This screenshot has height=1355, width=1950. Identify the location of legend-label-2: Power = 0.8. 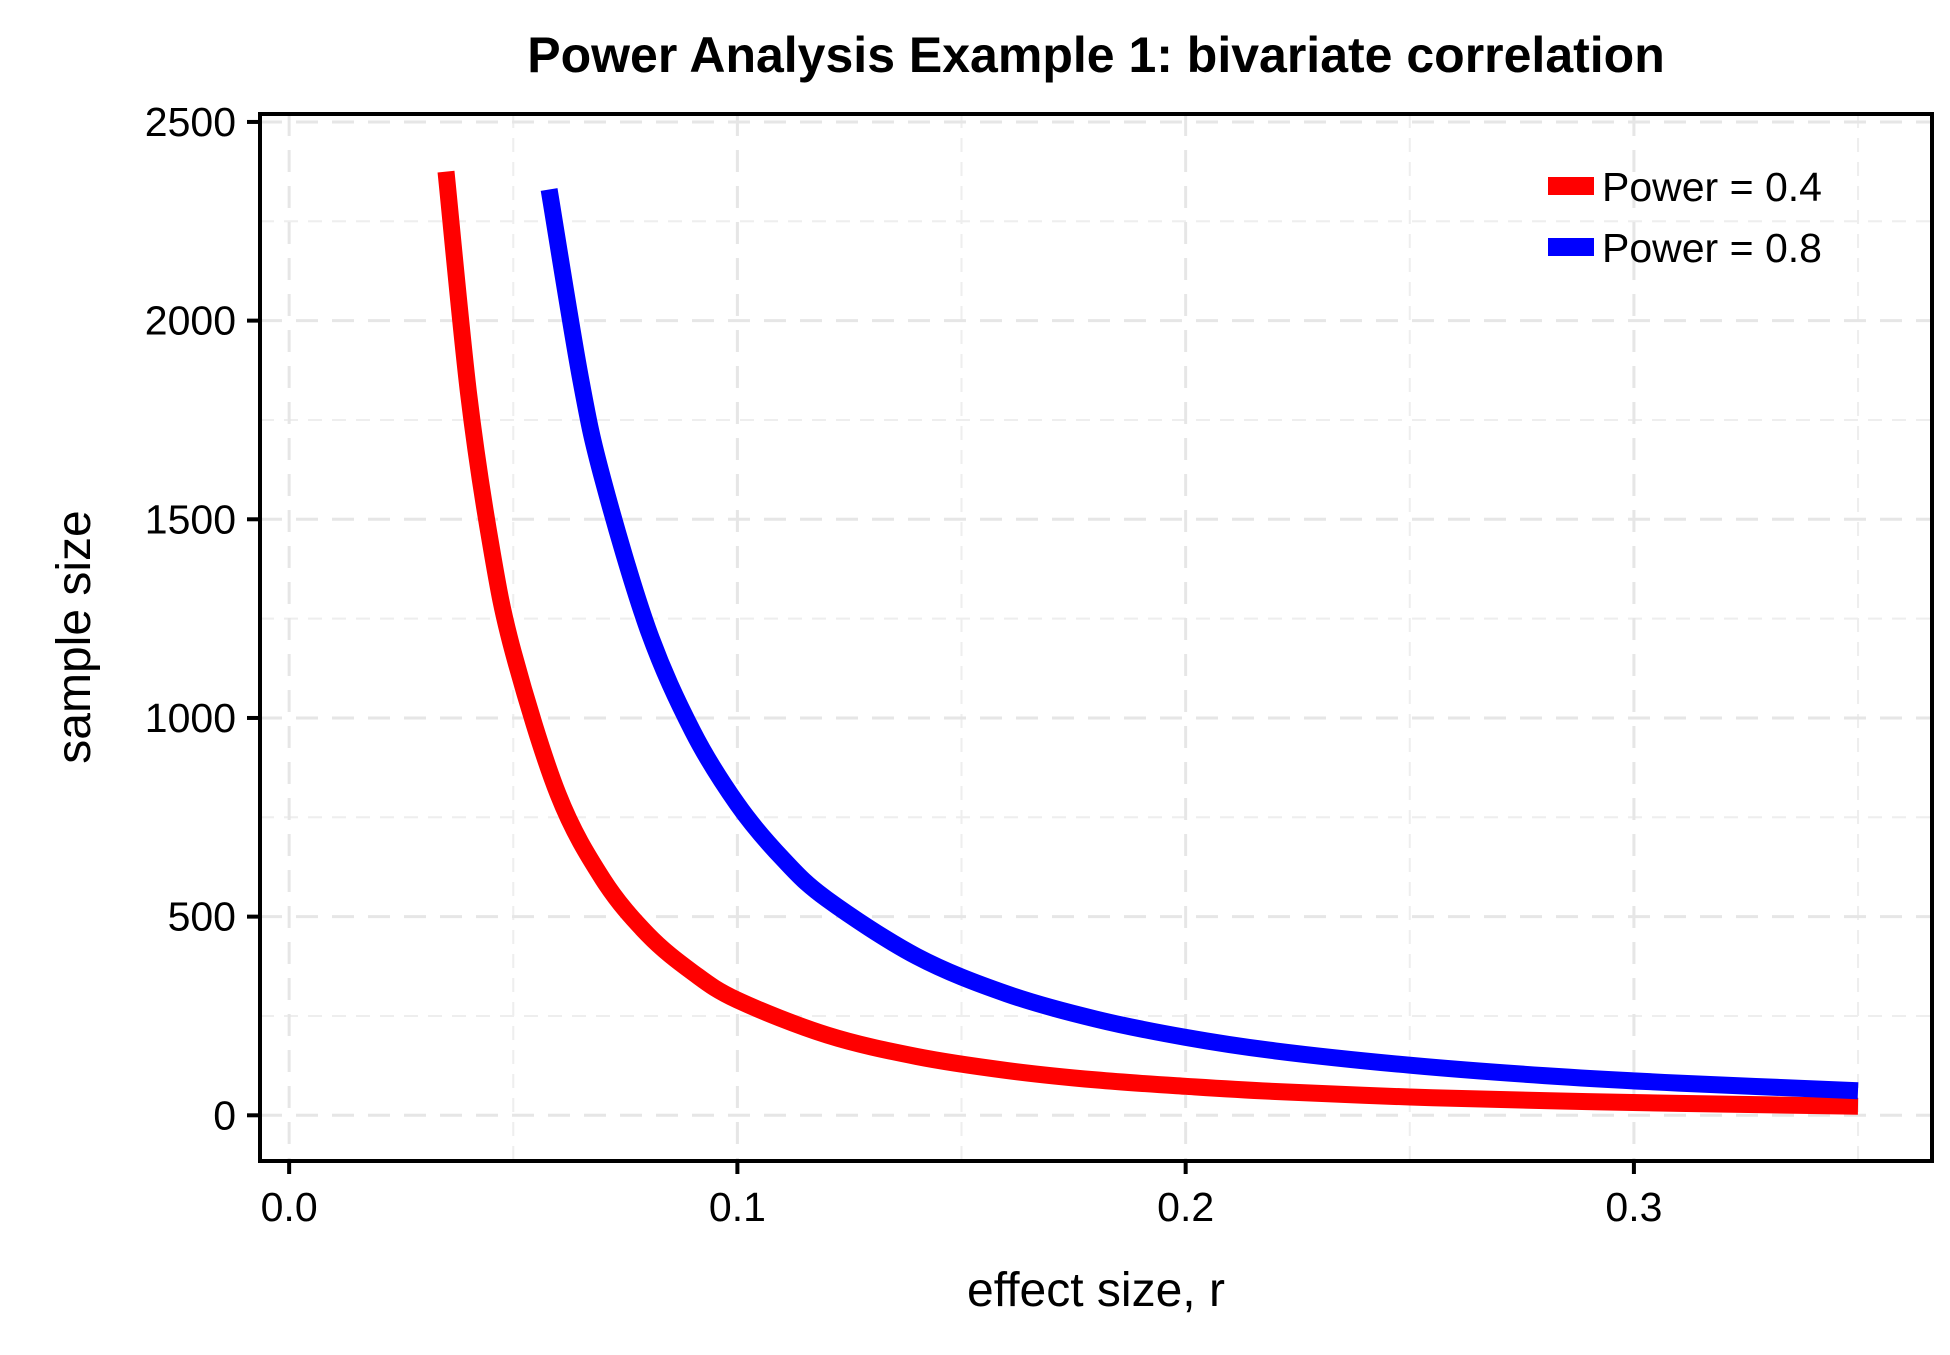
(1712, 248).